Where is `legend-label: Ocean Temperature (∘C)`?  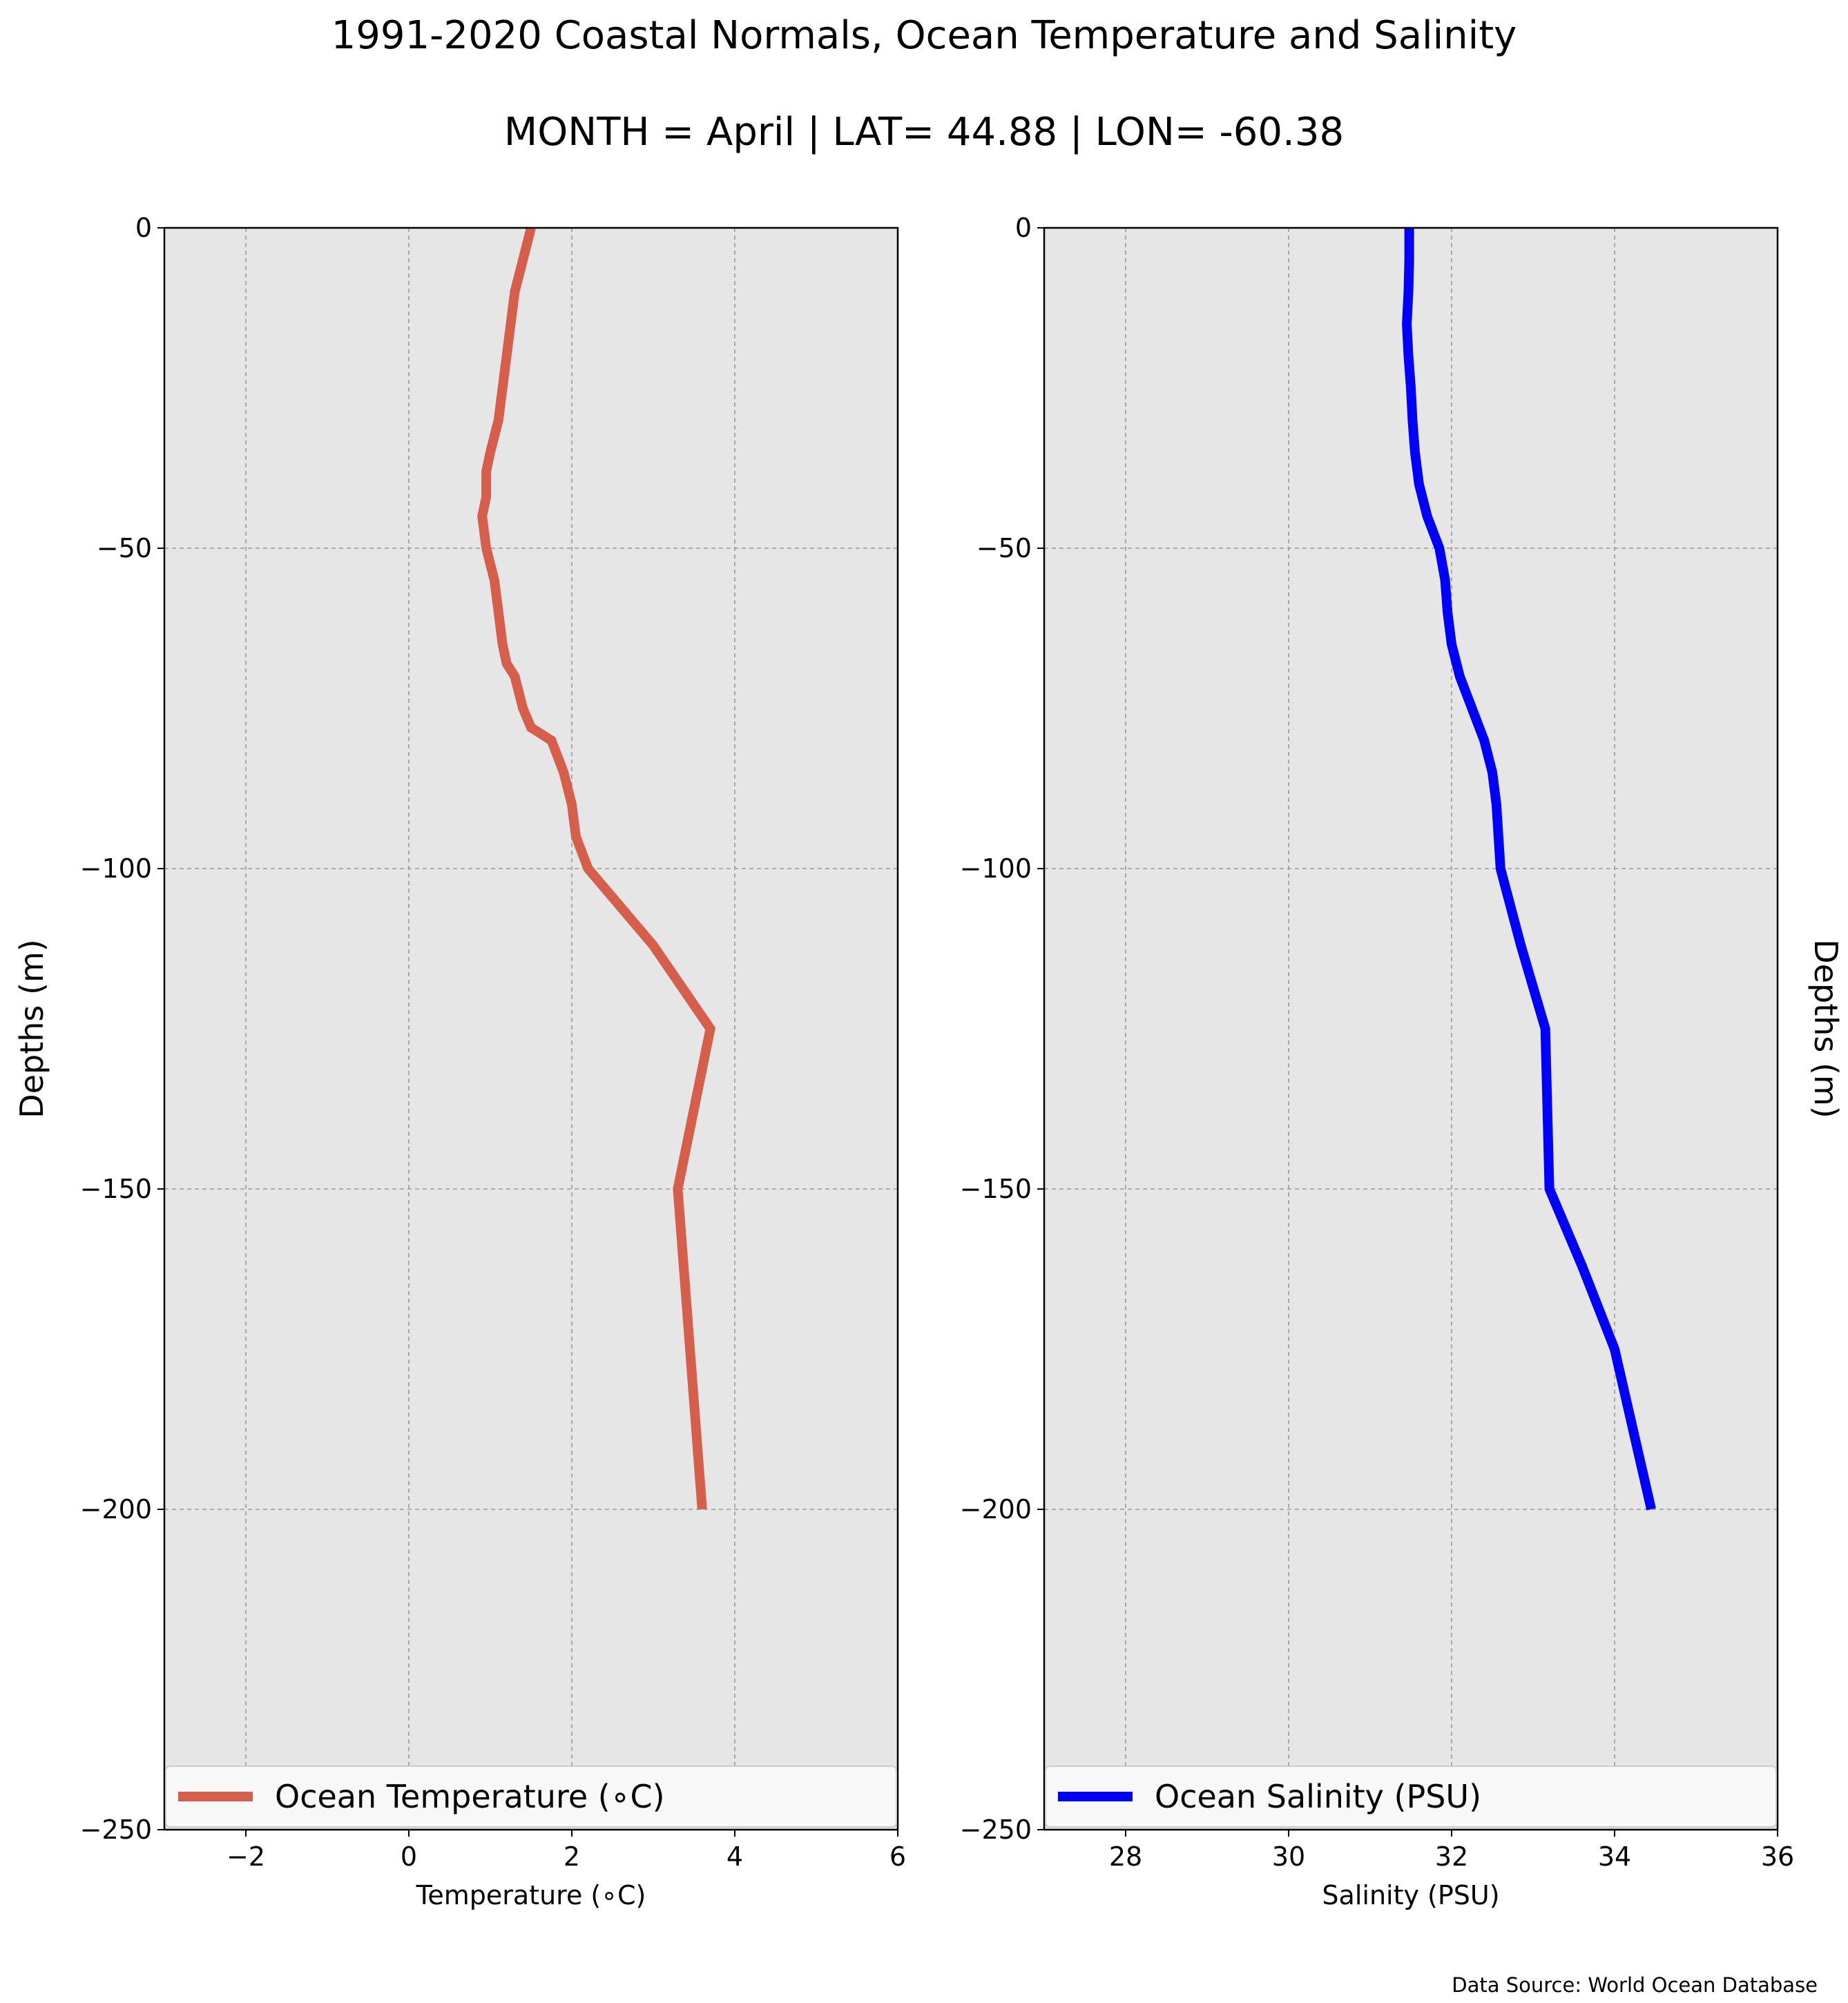
legend-label: Ocean Temperature (∘C) is located at coordinates (470, 1797).